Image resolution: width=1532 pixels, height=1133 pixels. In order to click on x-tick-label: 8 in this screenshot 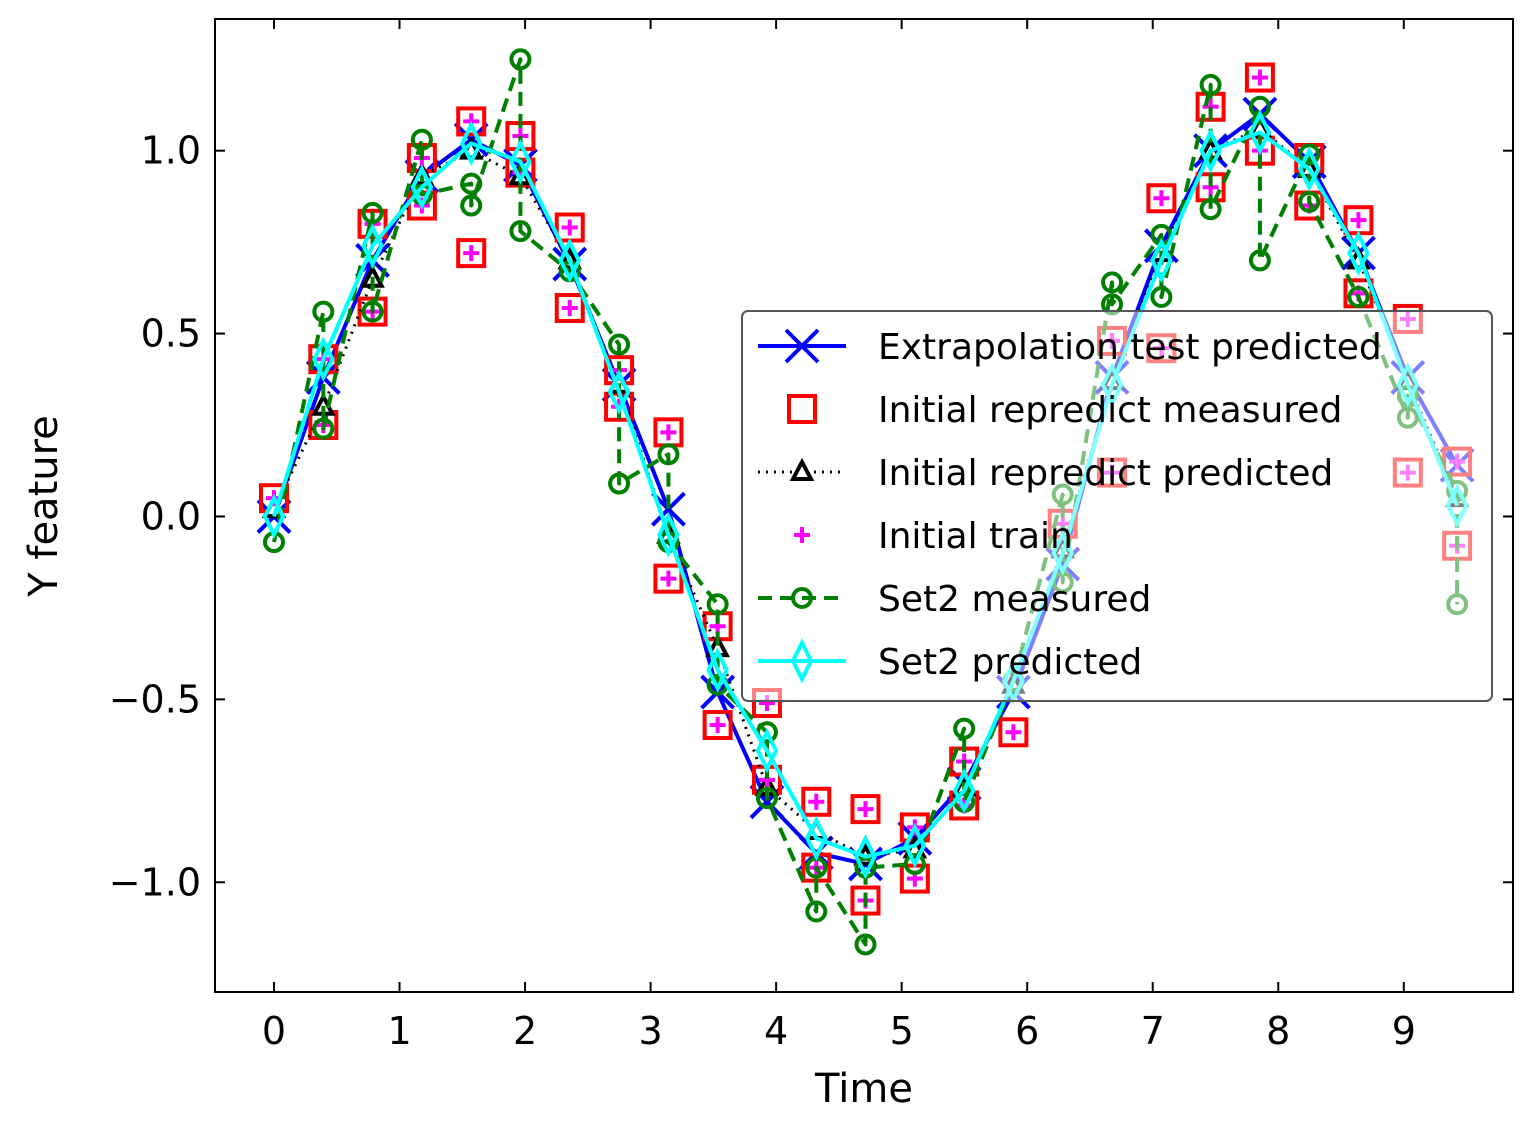, I will do `click(1278, 1031)`.